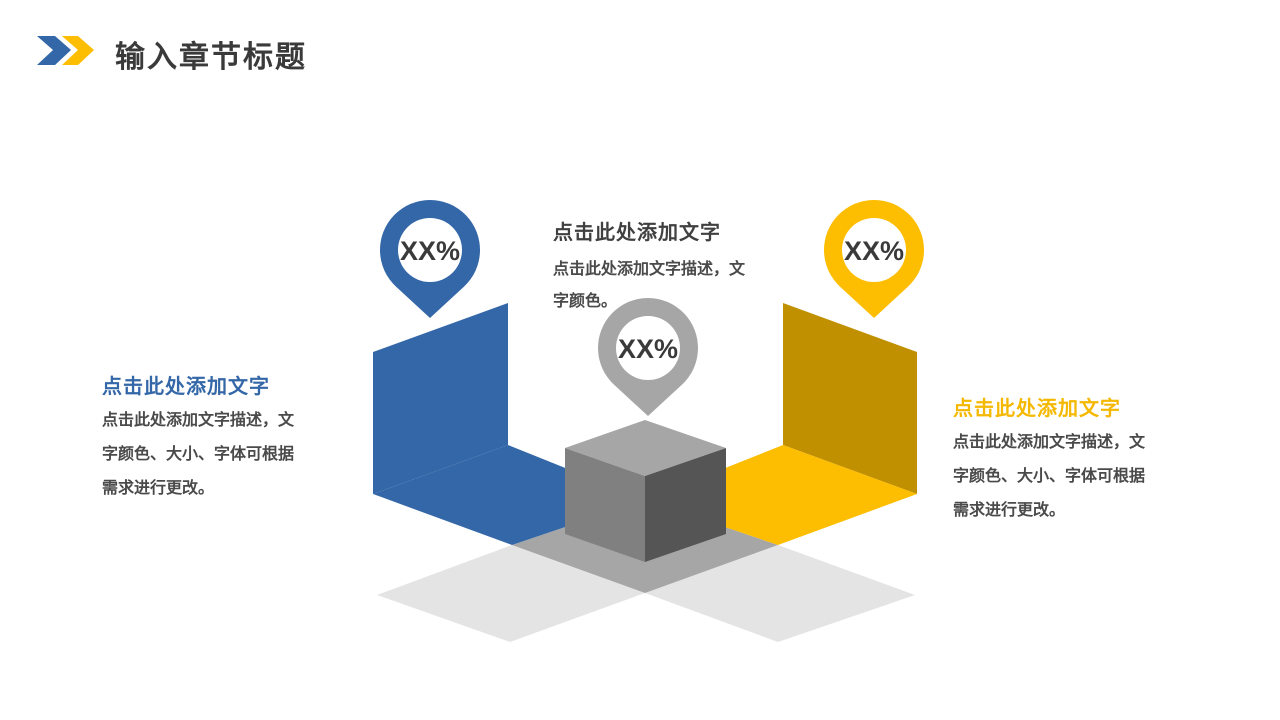  Describe the element at coordinates (645, 491) in the screenshot. I see `gray-cube` at that location.